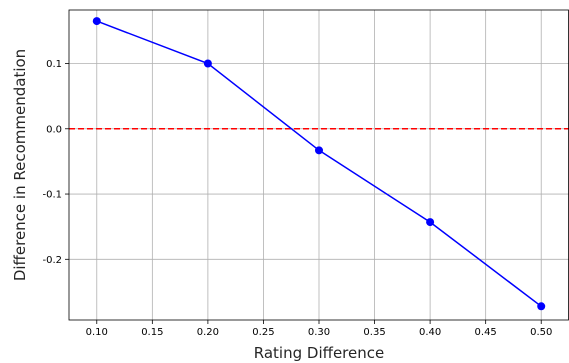 The image size is (569, 363). Describe the element at coordinates (54, 129) in the screenshot. I see `y-tick-label: 0.0` at that location.